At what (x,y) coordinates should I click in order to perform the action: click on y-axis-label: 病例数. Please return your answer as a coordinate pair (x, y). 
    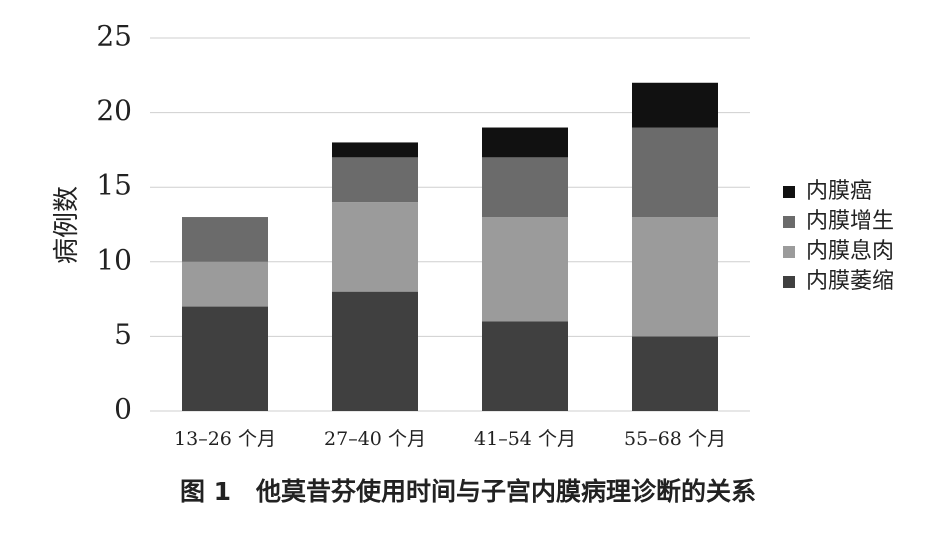
    Looking at the image, I should click on (67, 225).